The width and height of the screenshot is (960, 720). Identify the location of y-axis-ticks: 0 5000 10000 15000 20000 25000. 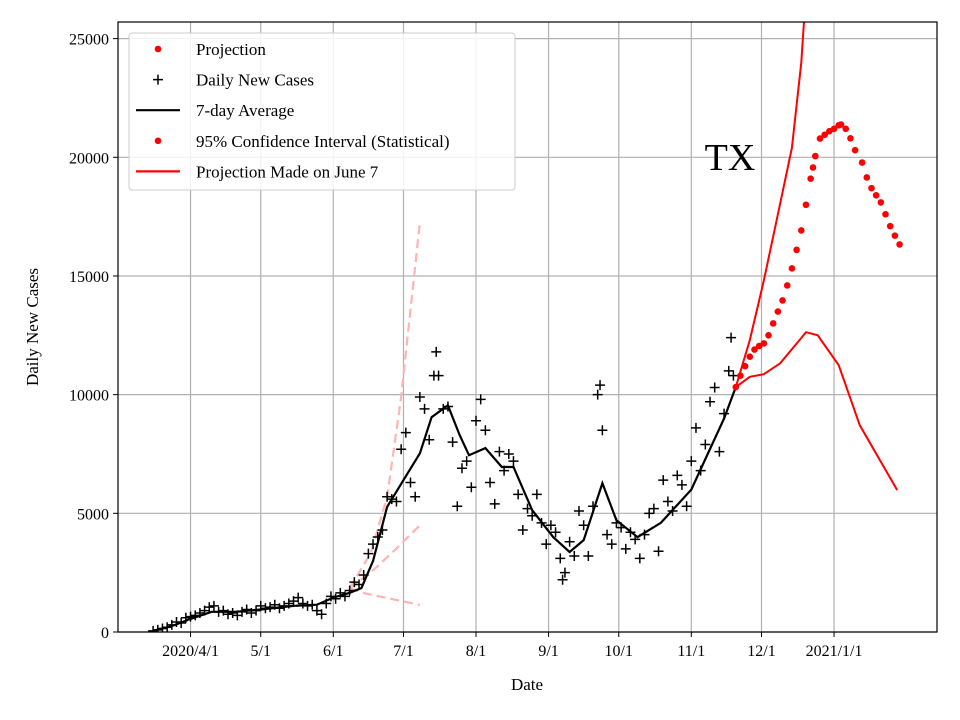
(93, 337).